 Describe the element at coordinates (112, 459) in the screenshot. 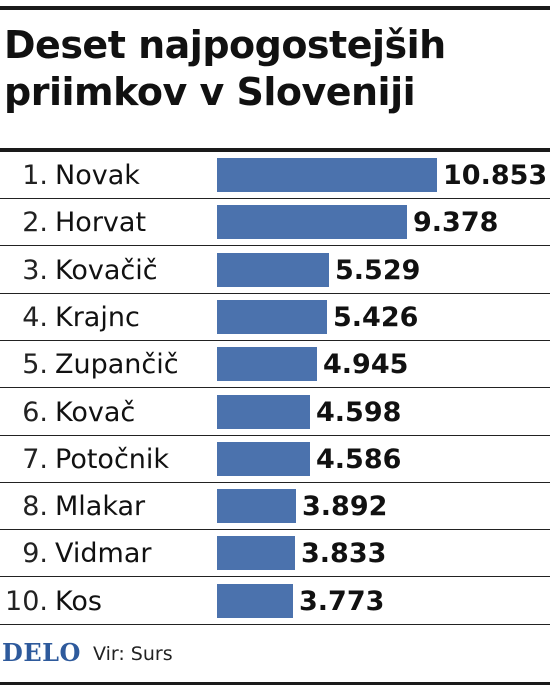

I see `category-label: Potočnik` at that location.